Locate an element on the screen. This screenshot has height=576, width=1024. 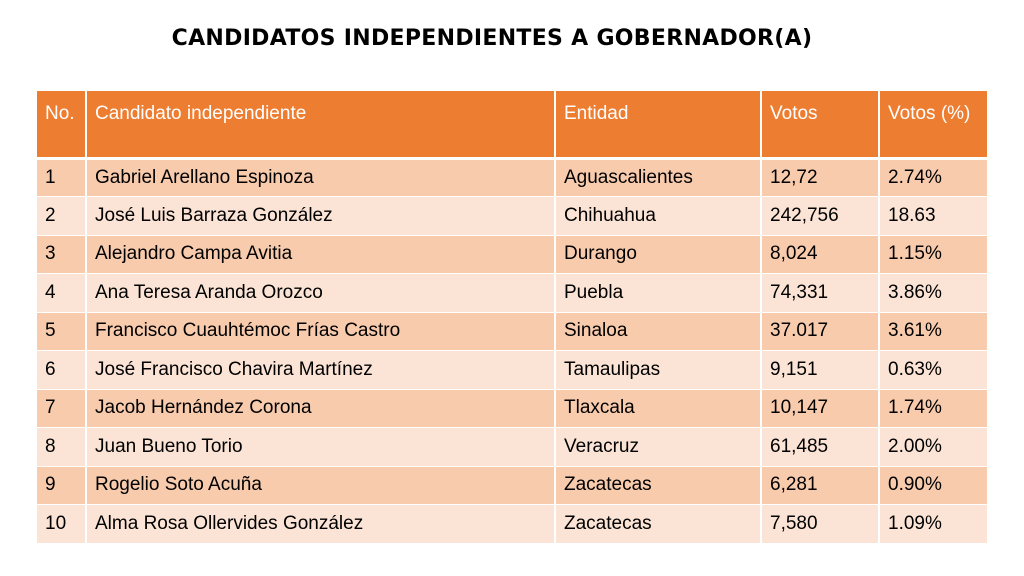
cell-votes-pct: 3.61% is located at coordinates (933, 331).